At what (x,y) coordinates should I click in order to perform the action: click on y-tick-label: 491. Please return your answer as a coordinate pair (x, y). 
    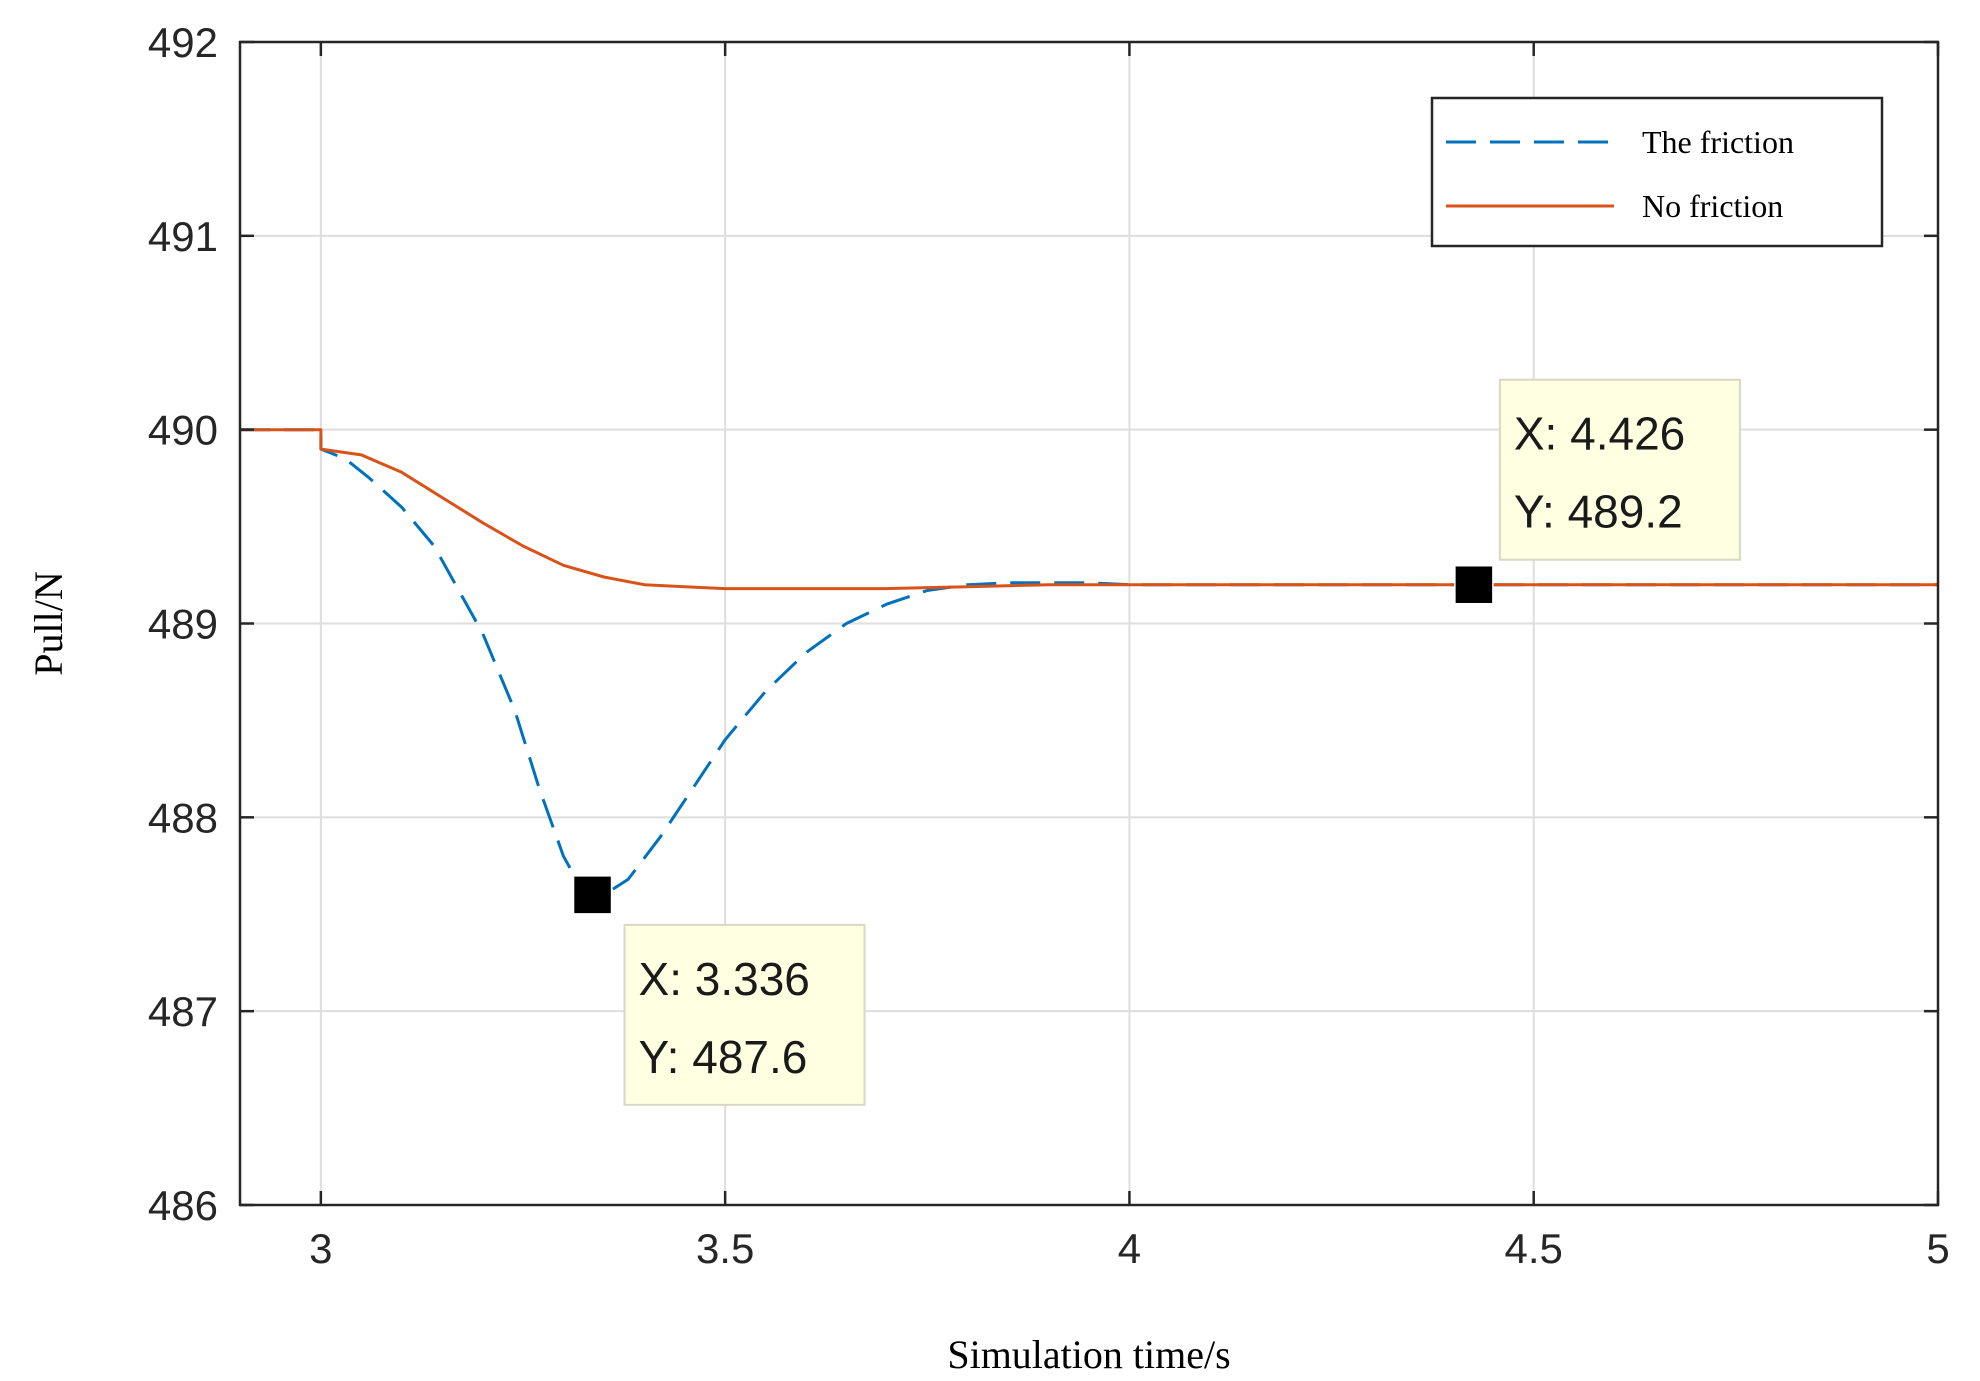
    Looking at the image, I should click on (183, 236).